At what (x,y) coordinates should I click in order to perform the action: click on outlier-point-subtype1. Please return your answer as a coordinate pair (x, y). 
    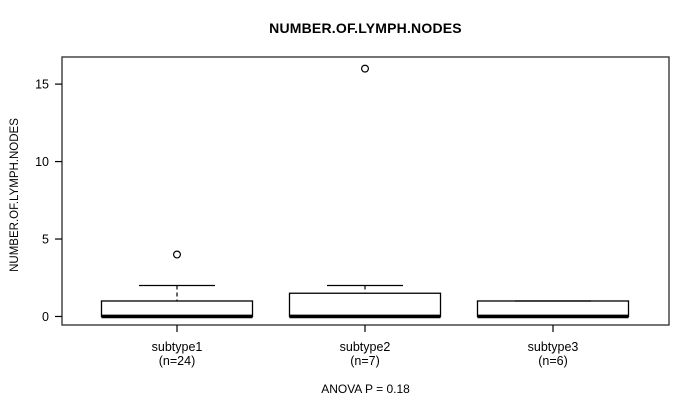
    Looking at the image, I should click on (177, 254).